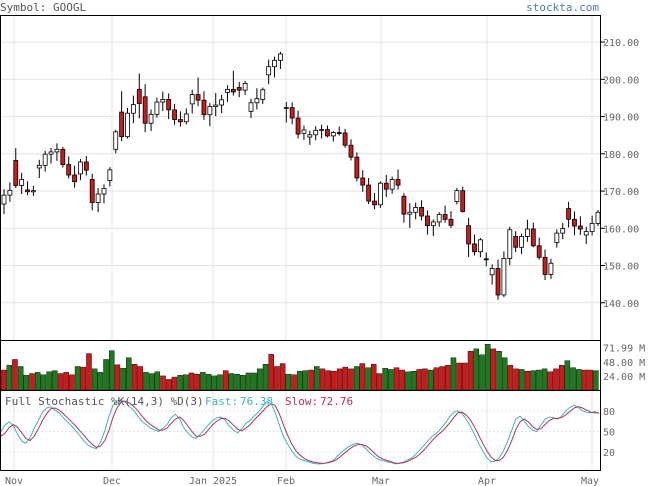  Describe the element at coordinates (590, 481) in the screenshot. I see `date-tick-label: May` at that location.